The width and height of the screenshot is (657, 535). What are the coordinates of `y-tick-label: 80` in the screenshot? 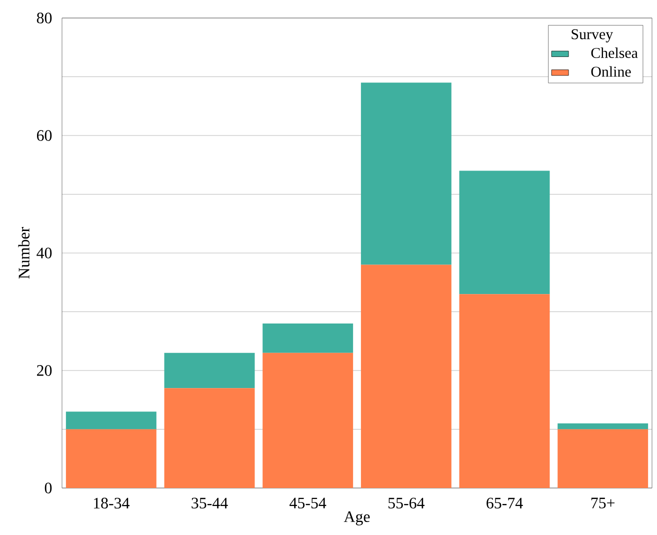 It's located at (44, 18).